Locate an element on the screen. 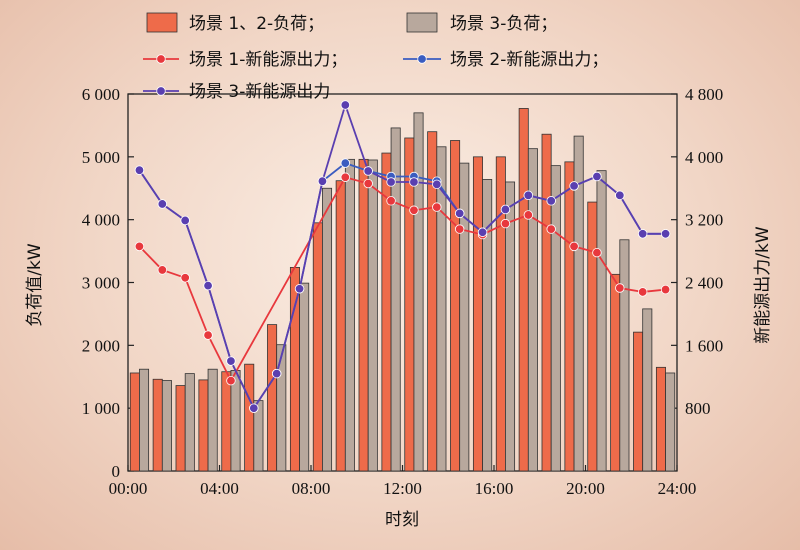 The width and height of the screenshot is (800, 550). y-right-tick-label: 800 is located at coordinates (698, 408).